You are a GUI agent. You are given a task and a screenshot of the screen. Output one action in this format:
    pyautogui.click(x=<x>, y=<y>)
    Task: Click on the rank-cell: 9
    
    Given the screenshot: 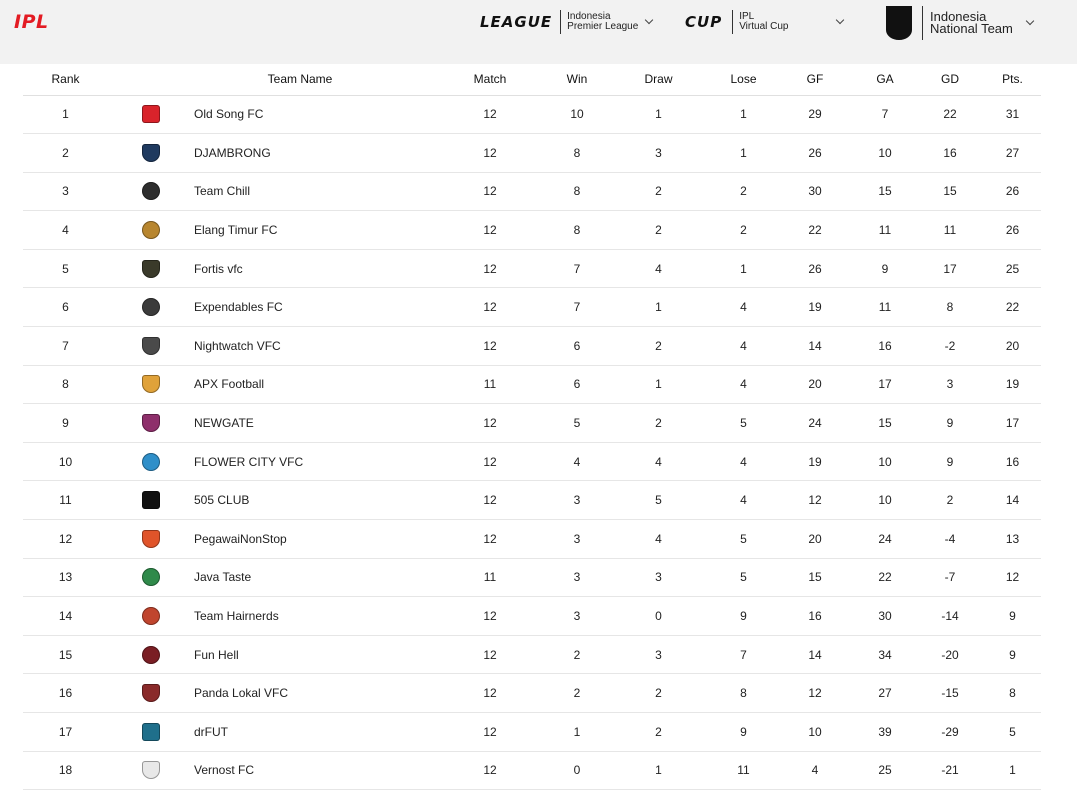 What is the action you would take?
    pyautogui.click(x=65, y=423)
    